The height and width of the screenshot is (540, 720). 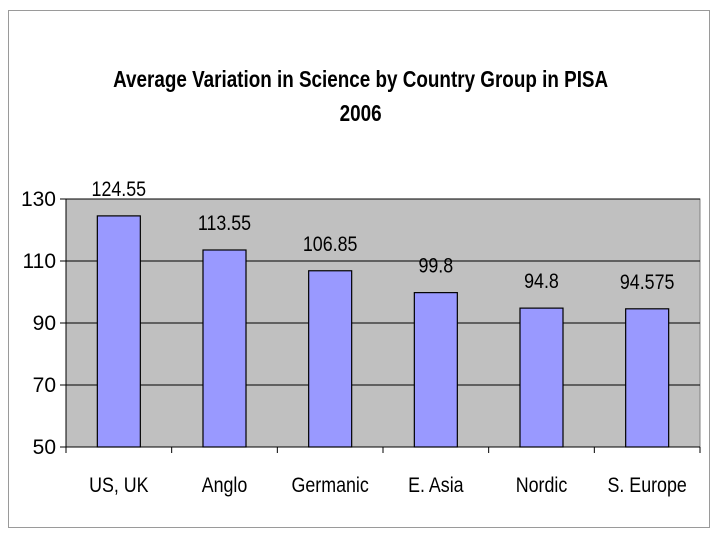 What do you see at coordinates (44, 323) in the screenshot?
I see `y-tick-label: 90` at bounding box center [44, 323].